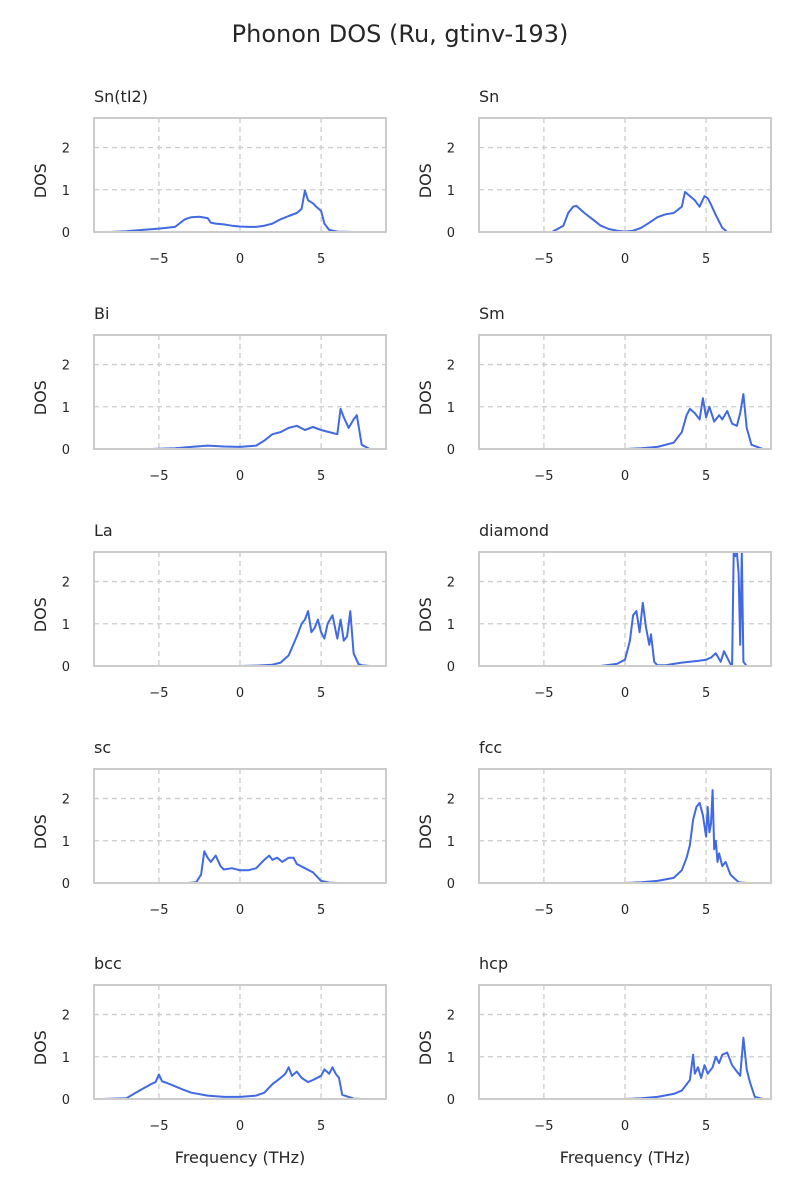 Image resolution: width=800 pixels, height=1200 pixels. Describe the element at coordinates (209, 394) in the screenshot. I see `panel-Bi: Bi −5 0 5 0 1 2 DOS` at that location.